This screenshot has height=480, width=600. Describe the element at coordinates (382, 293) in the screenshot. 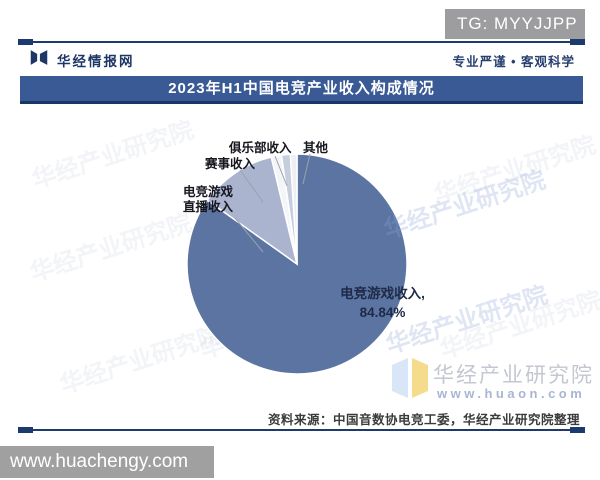

I see `pie-label-main-name: 电竞游戏收入,` at that location.